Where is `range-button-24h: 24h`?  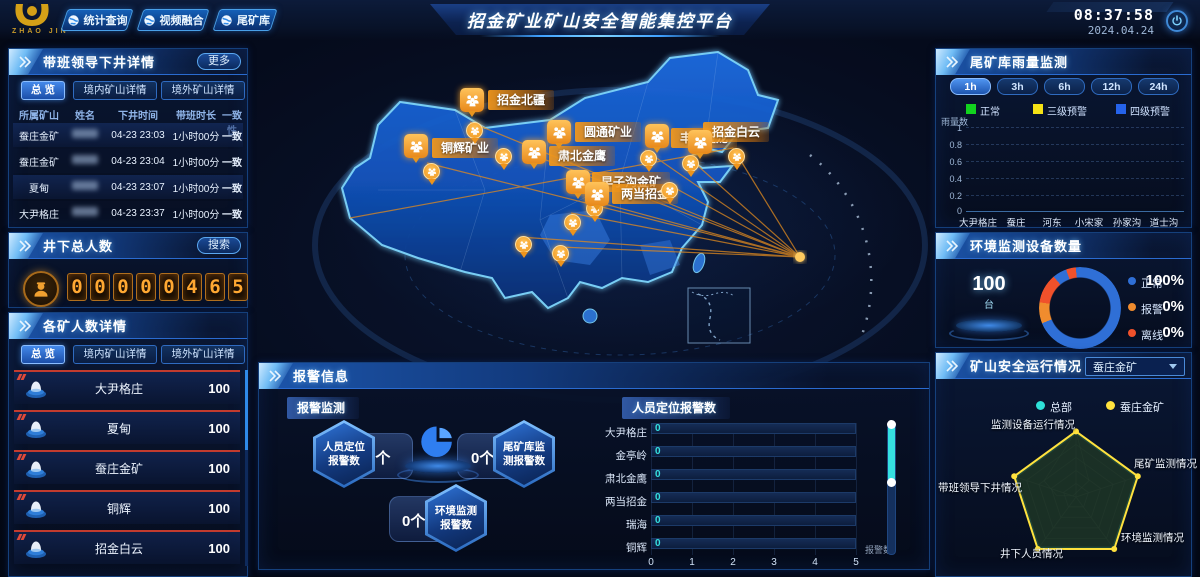 range-button-24h: 24h is located at coordinates (1158, 86).